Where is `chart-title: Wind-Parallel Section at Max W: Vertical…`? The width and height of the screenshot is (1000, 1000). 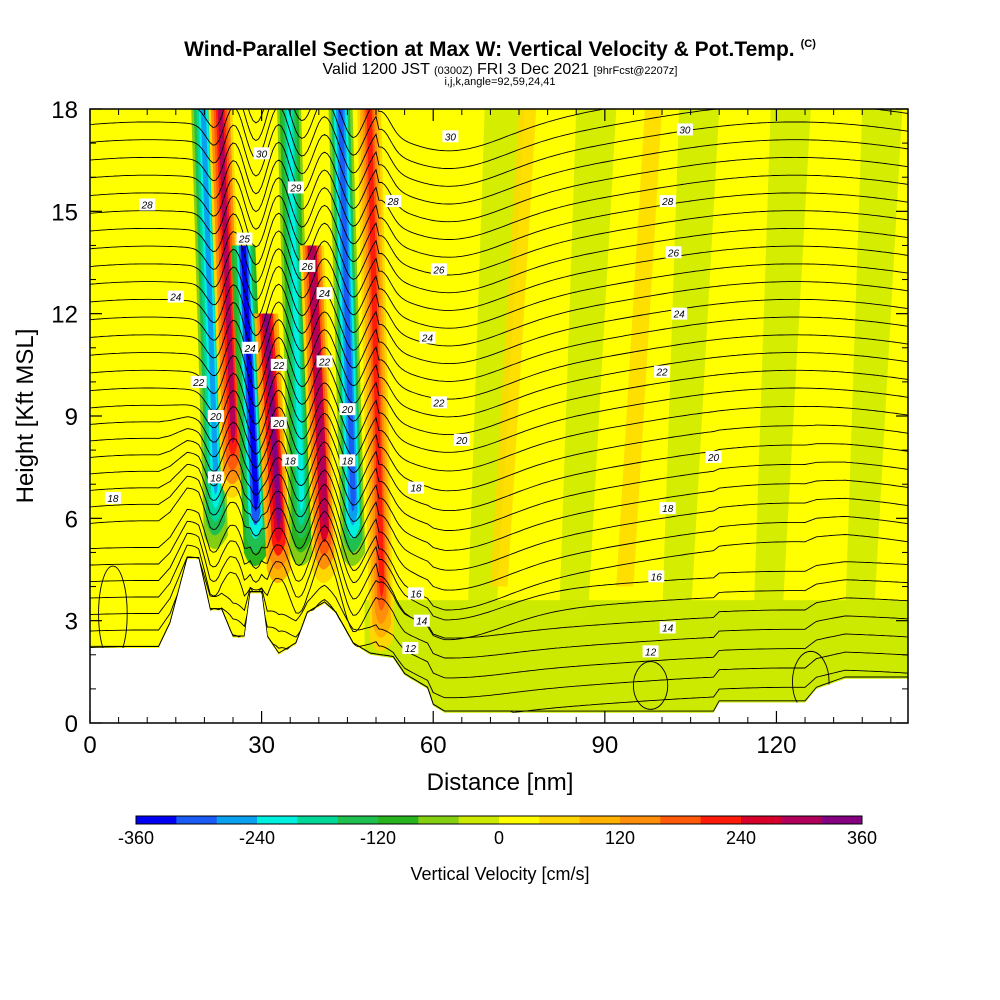 chart-title: Wind-Parallel Section at Max W: Vertical… is located at coordinates (500, 49).